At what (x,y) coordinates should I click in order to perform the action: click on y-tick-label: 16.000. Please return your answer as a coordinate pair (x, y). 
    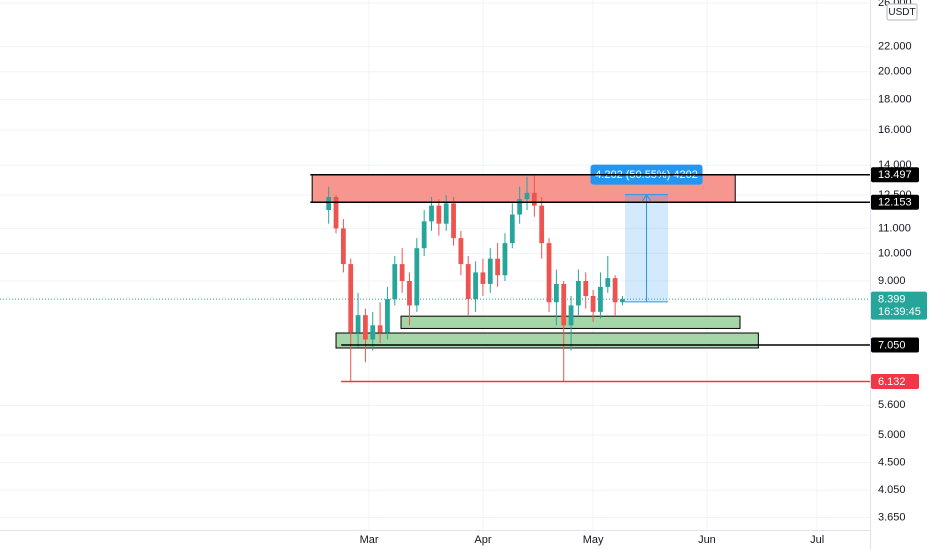
    Looking at the image, I should click on (895, 130).